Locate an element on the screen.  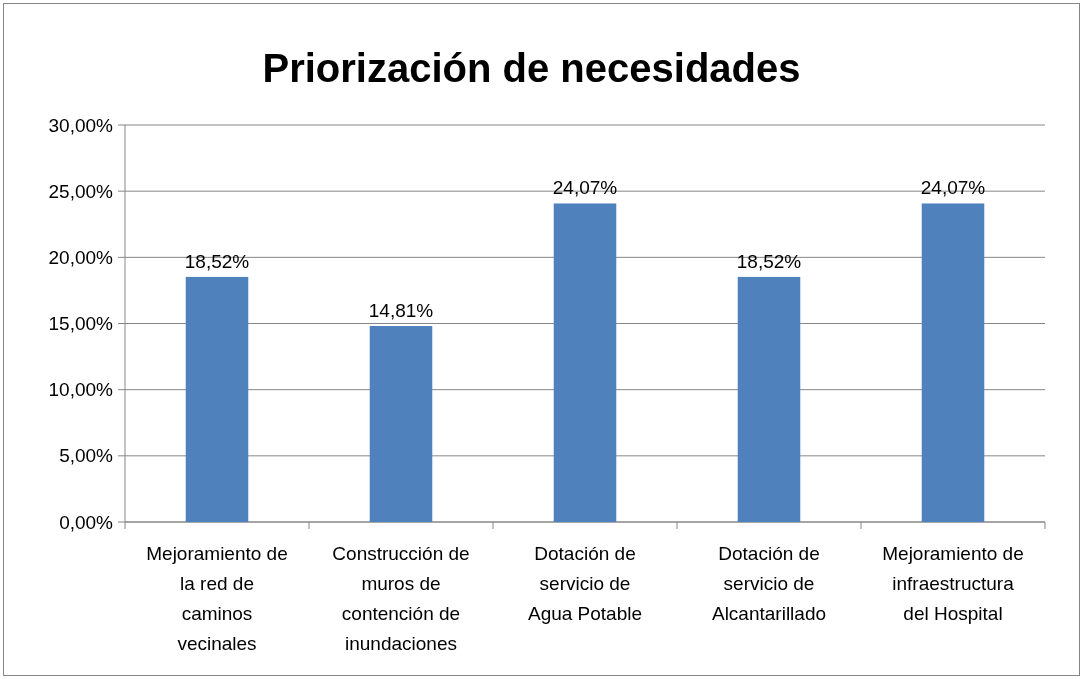
x-tick-label: Mejoramiento de la red de caminos vecinales is located at coordinates (217, 598).